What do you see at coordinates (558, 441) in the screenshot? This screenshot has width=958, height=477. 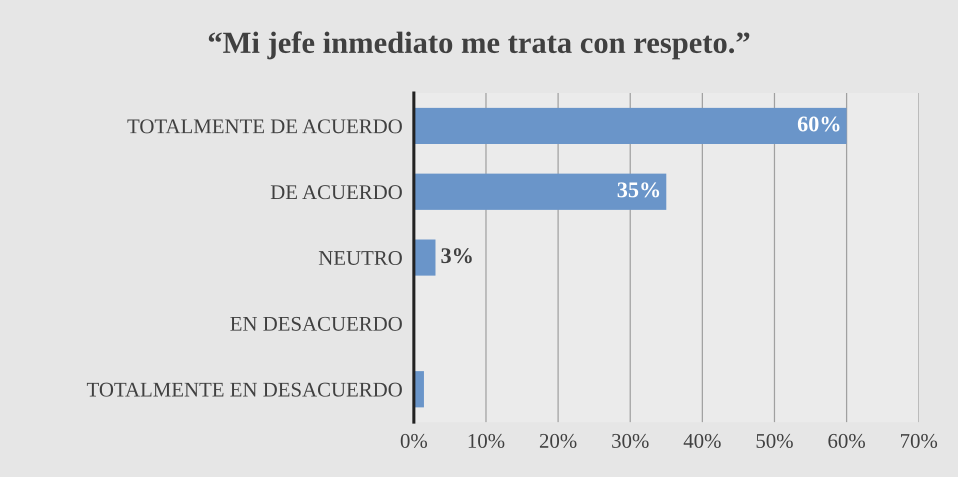 I see `x-tick-label: 20%` at bounding box center [558, 441].